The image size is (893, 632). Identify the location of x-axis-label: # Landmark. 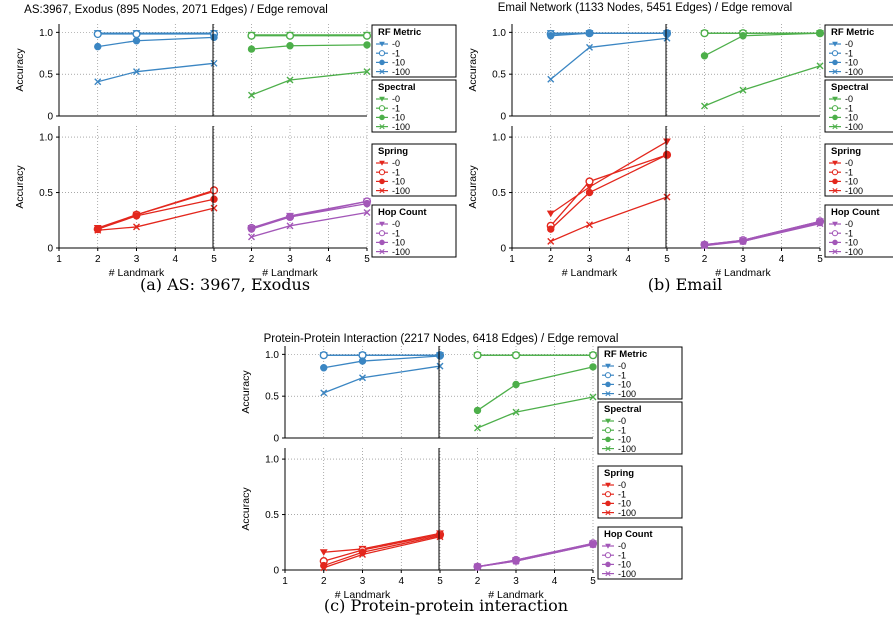
(137, 273).